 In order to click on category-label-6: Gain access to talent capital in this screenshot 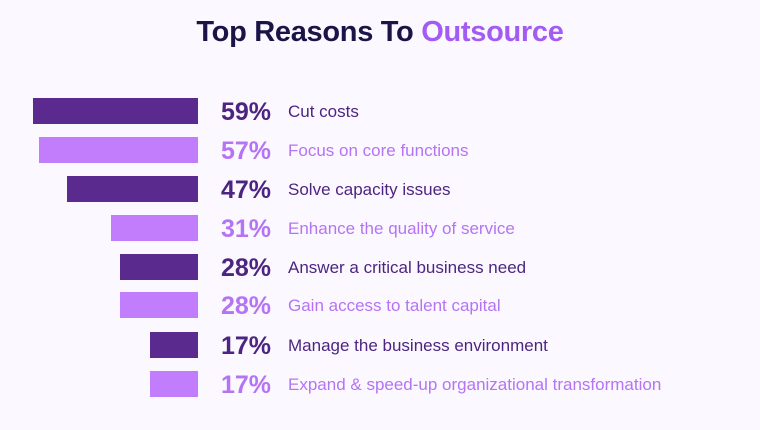, I will do `click(394, 305)`.